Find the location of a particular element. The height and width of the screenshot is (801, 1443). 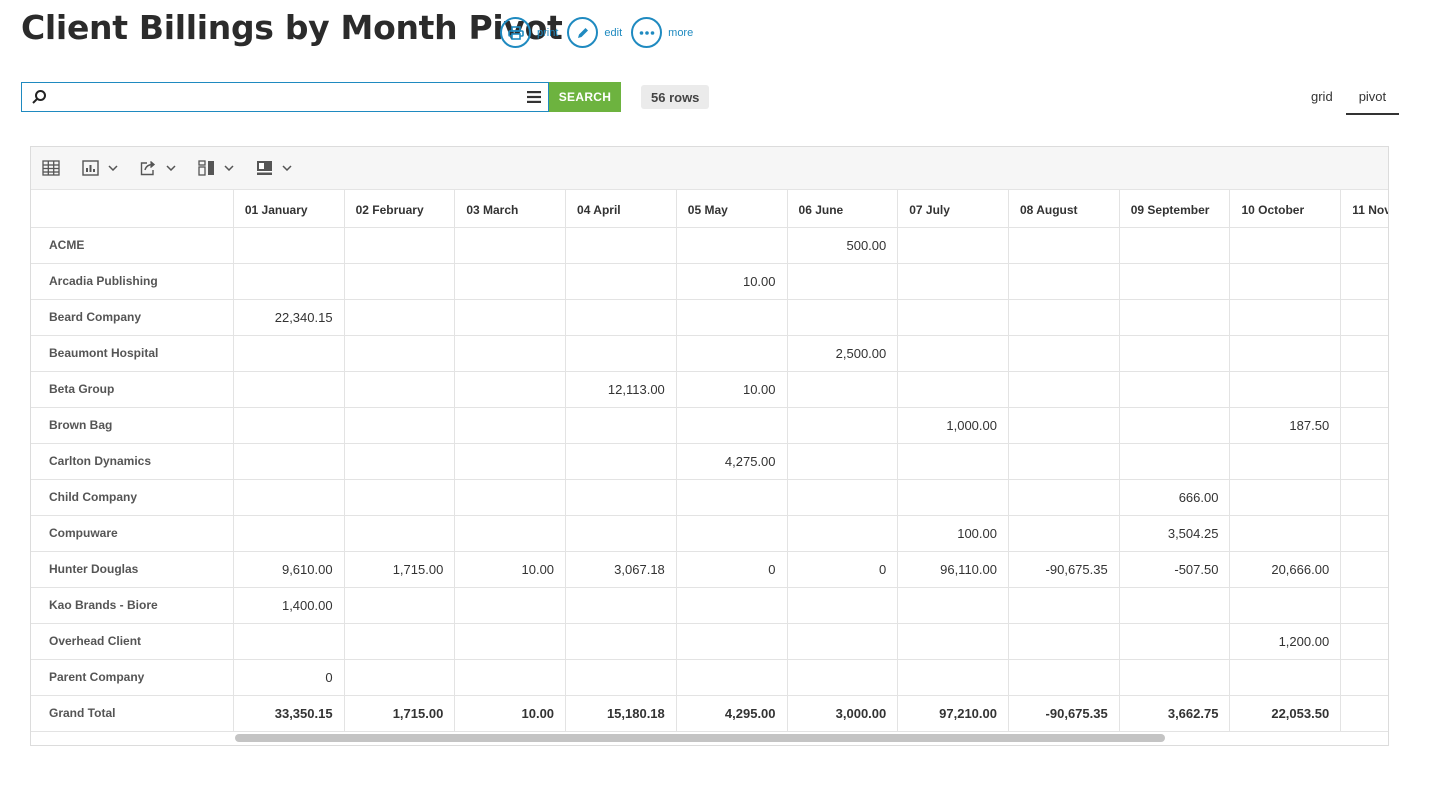

row-header-cell: Kao Brands - Biore is located at coordinates (132, 605).